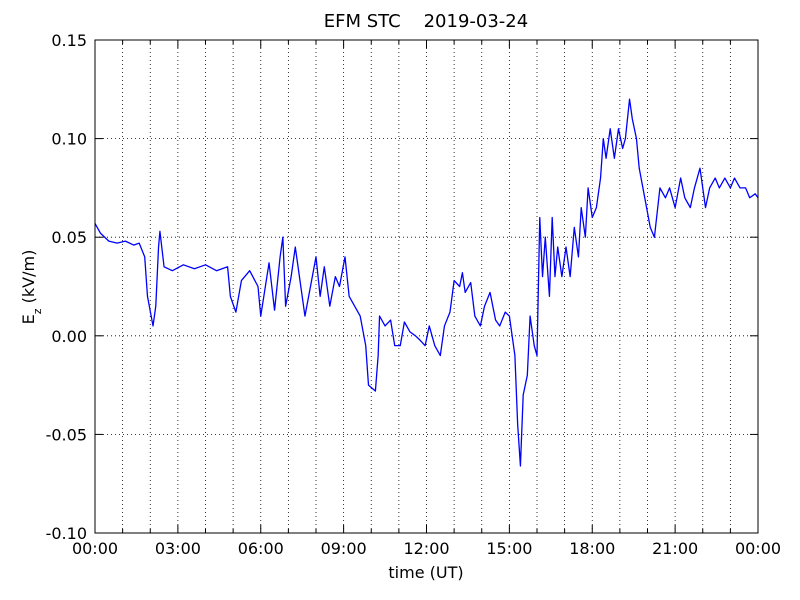  I want to click on y-label-main: E, so click(28, 319).